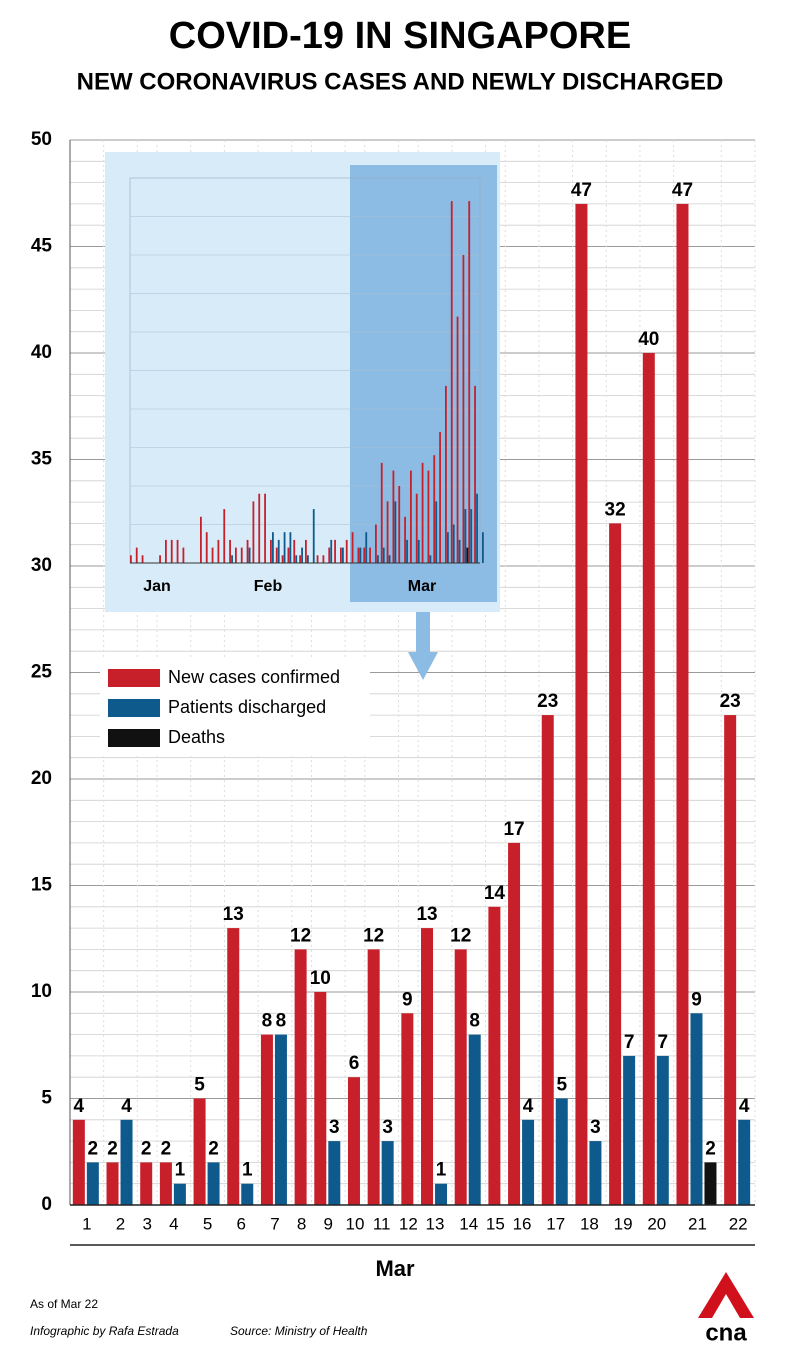 The width and height of the screenshot is (800, 1357). What do you see at coordinates (395, 1268) in the screenshot?
I see `x-axis-label: Mar` at bounding box center [395, 1268].